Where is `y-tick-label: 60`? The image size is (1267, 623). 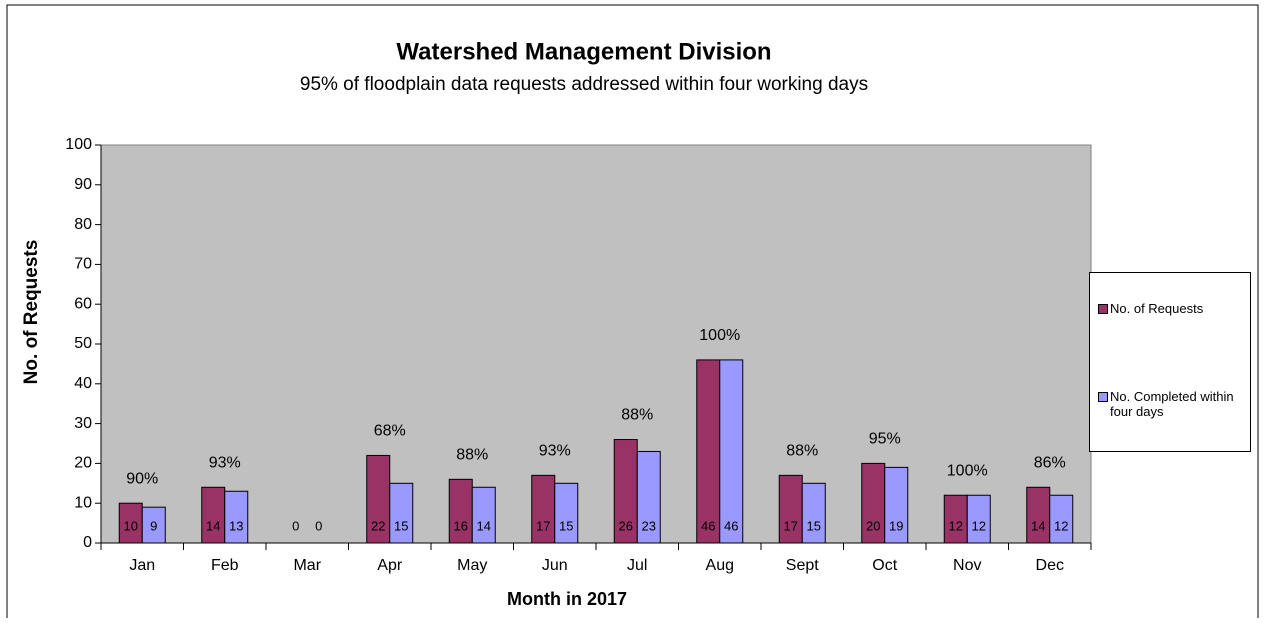 y-tick-label: 60 is located at coordinates (83, 303).